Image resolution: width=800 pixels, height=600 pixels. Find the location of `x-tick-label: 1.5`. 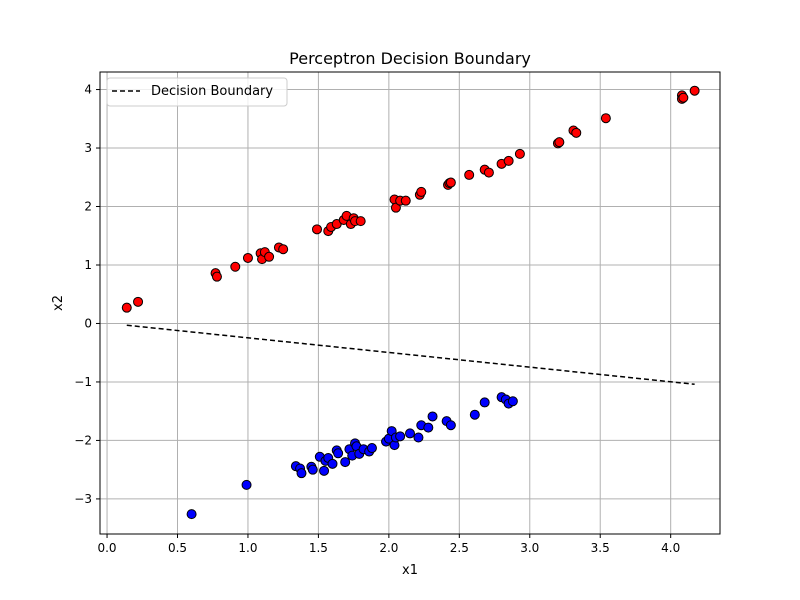

x-tick-label: 1.5 is located at coordinates (318, 548).